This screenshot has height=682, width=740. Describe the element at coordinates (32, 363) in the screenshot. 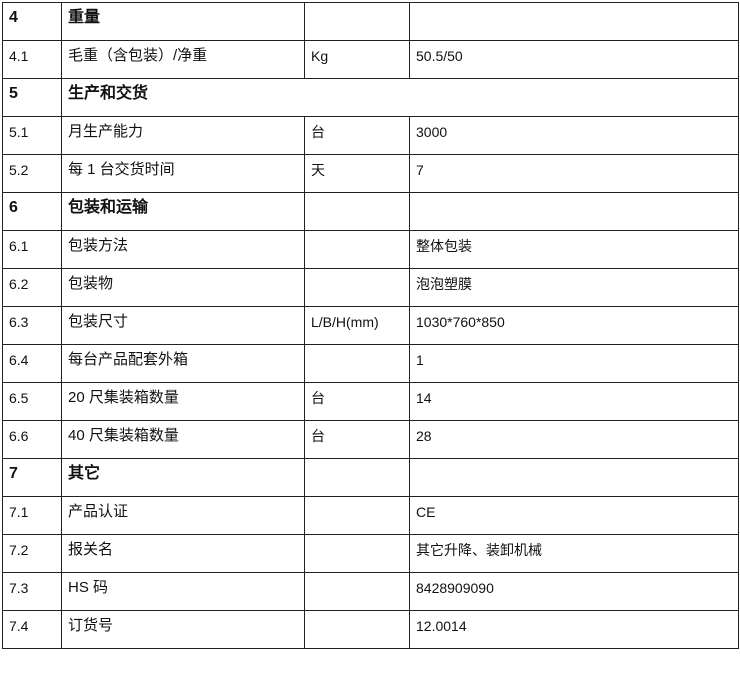

I see `row-number-cell: 6.4` at that location.